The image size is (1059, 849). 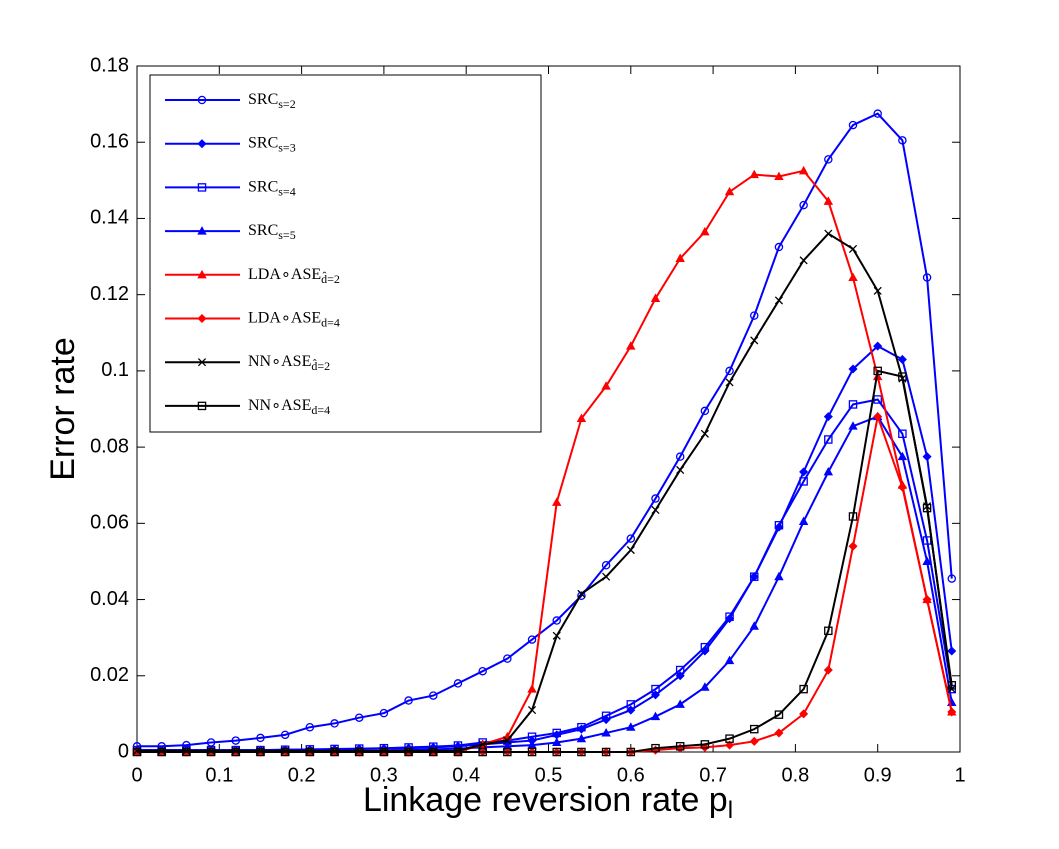 I want to click on y-tick-label: 0, so click(x=123, y=751).